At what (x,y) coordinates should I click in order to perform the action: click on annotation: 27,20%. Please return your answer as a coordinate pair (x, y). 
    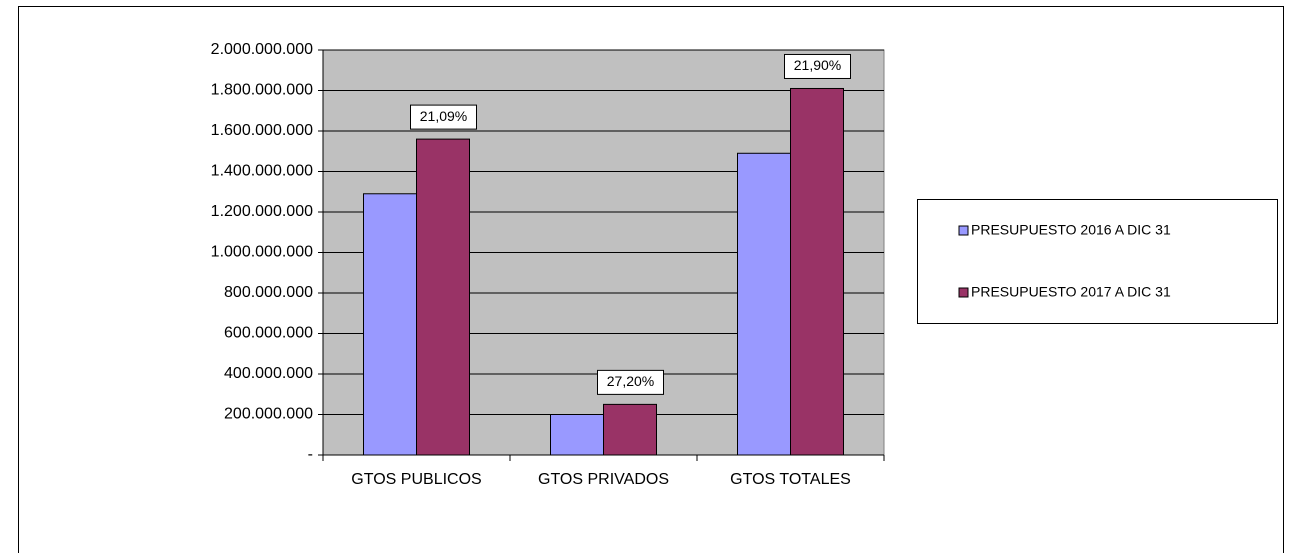
    Looking at the image, I should click on (630, 381).